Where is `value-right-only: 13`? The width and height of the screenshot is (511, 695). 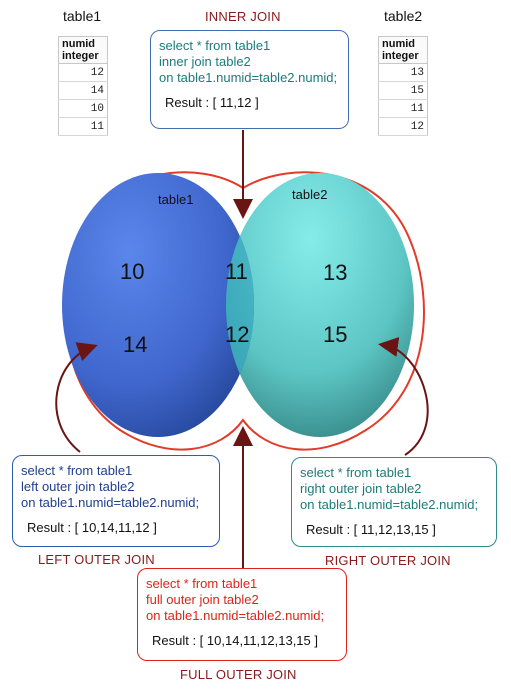 value-right-only: 13 is located at coordinates (335, 272).